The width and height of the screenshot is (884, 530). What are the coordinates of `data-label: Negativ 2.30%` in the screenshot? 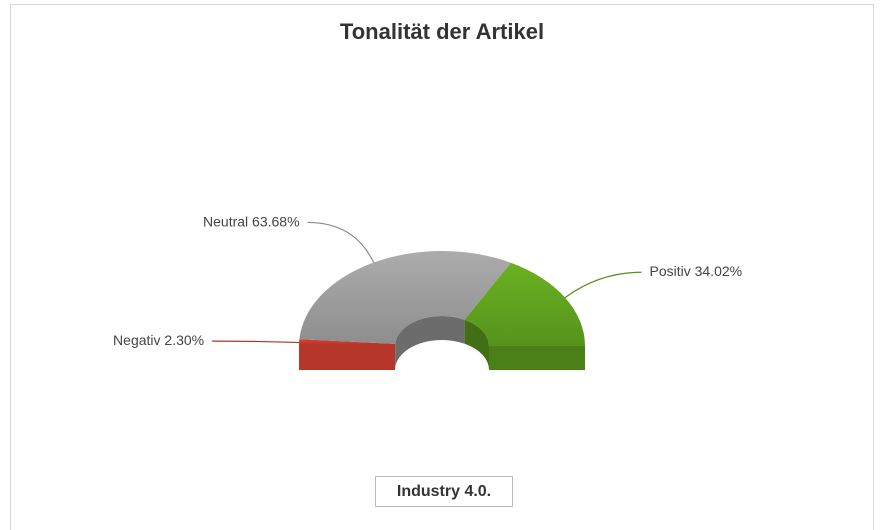 It's located at (158, 340).